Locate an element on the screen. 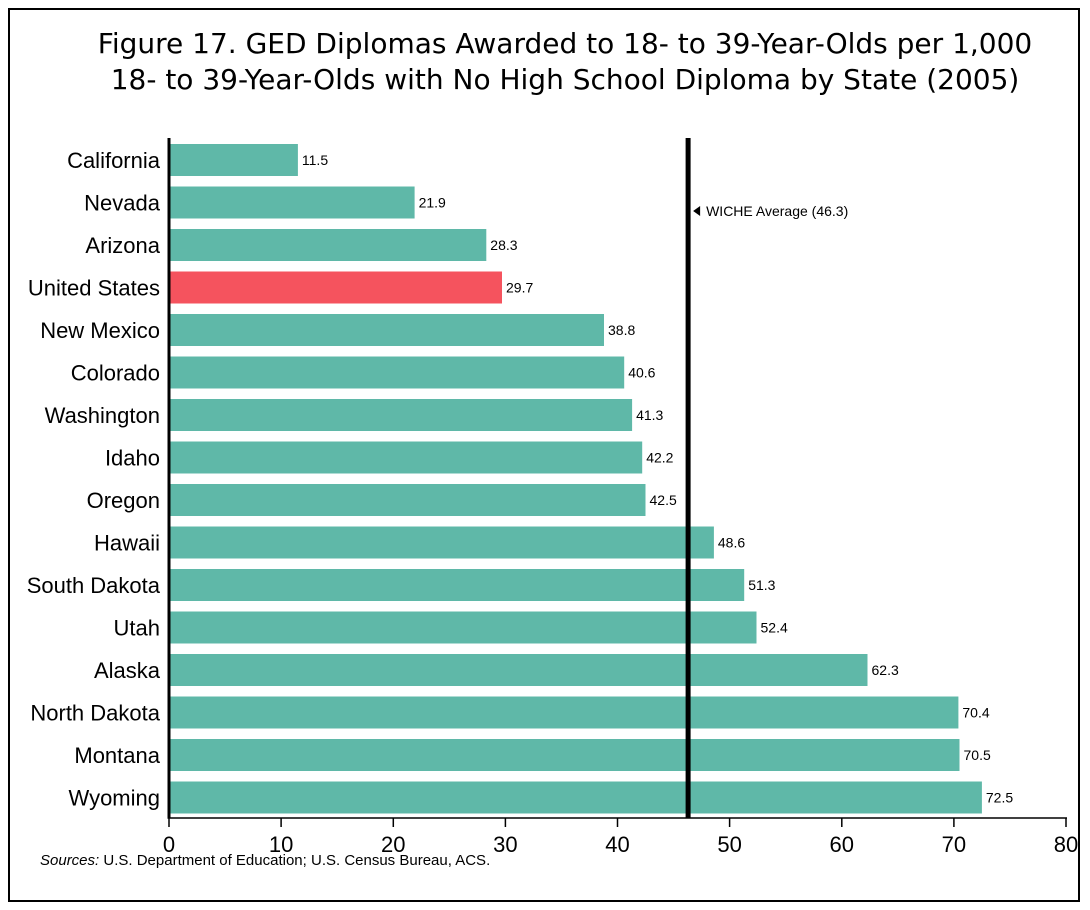 The width and height of the screenshot is (1090, 910). data-label-idaho: 42.2 is located at coordinates (659, 458).